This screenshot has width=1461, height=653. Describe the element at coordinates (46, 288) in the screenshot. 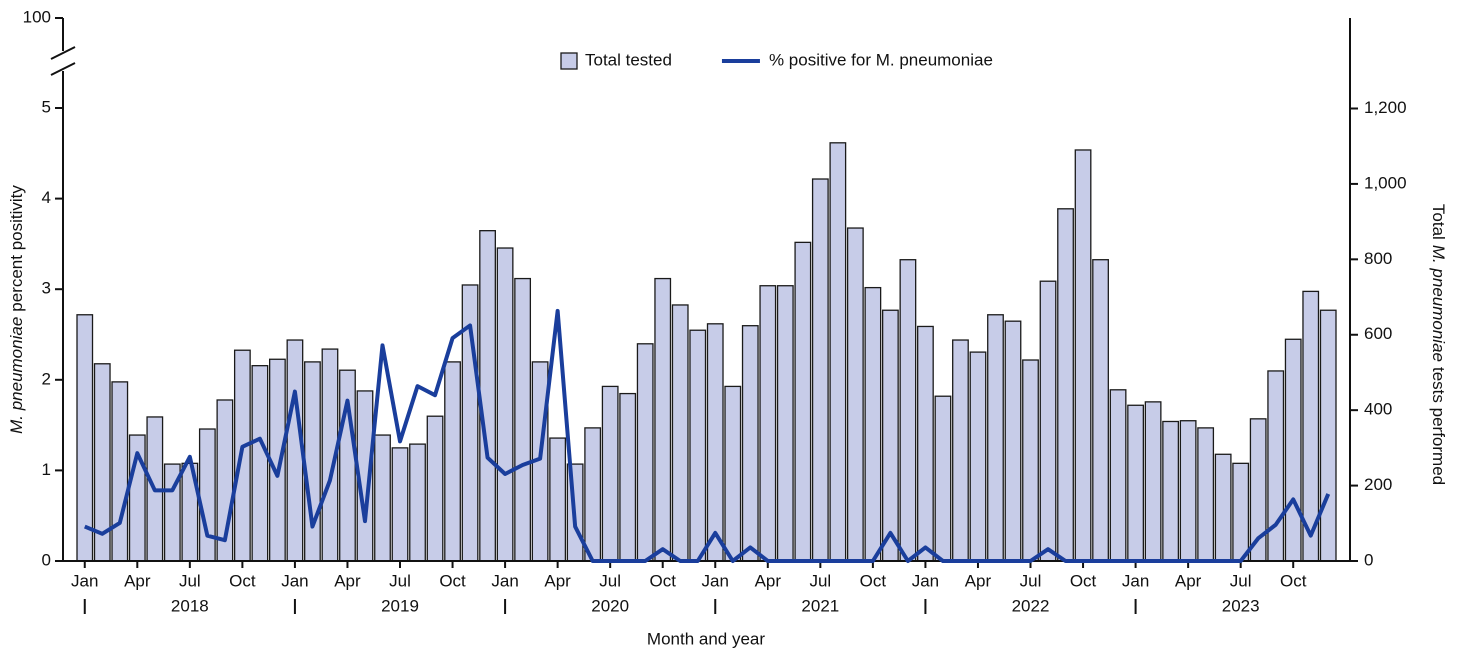

I see `y-tick-label: 3` at that location.